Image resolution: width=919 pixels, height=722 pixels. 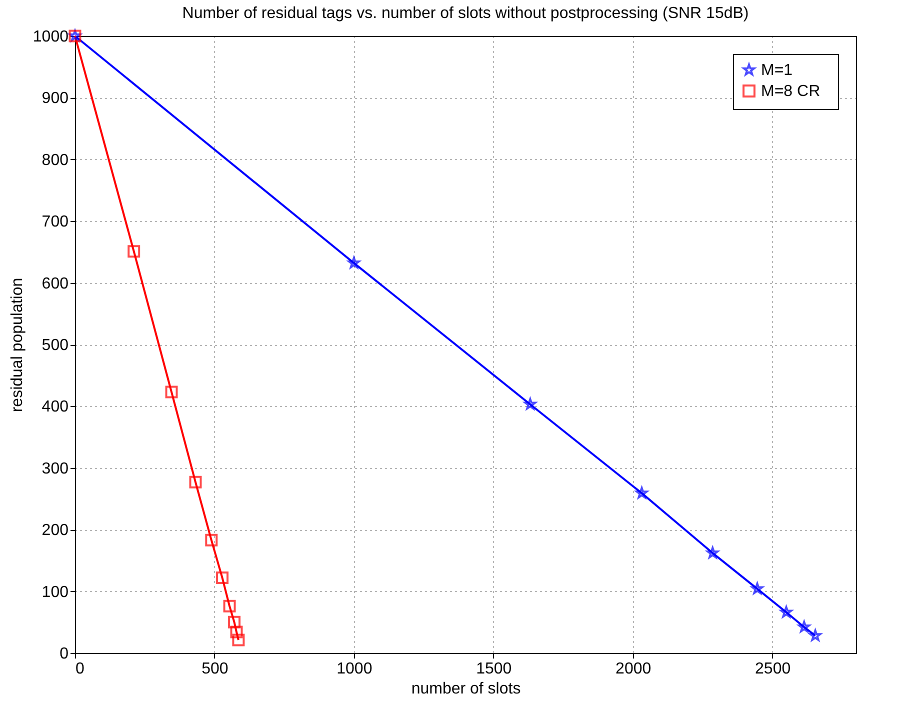 What do you see at coordinates (215, 669) in the screenshot?
I see `x-tick-label: 500` at bounding box center [215, 669].